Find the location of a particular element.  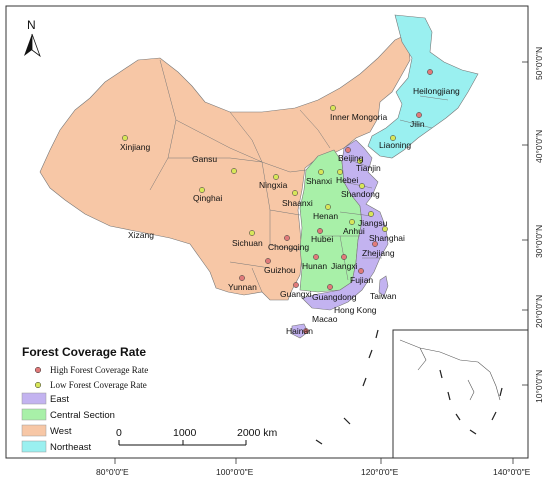

legend-west-swatch is located at coordinates (34, 430).